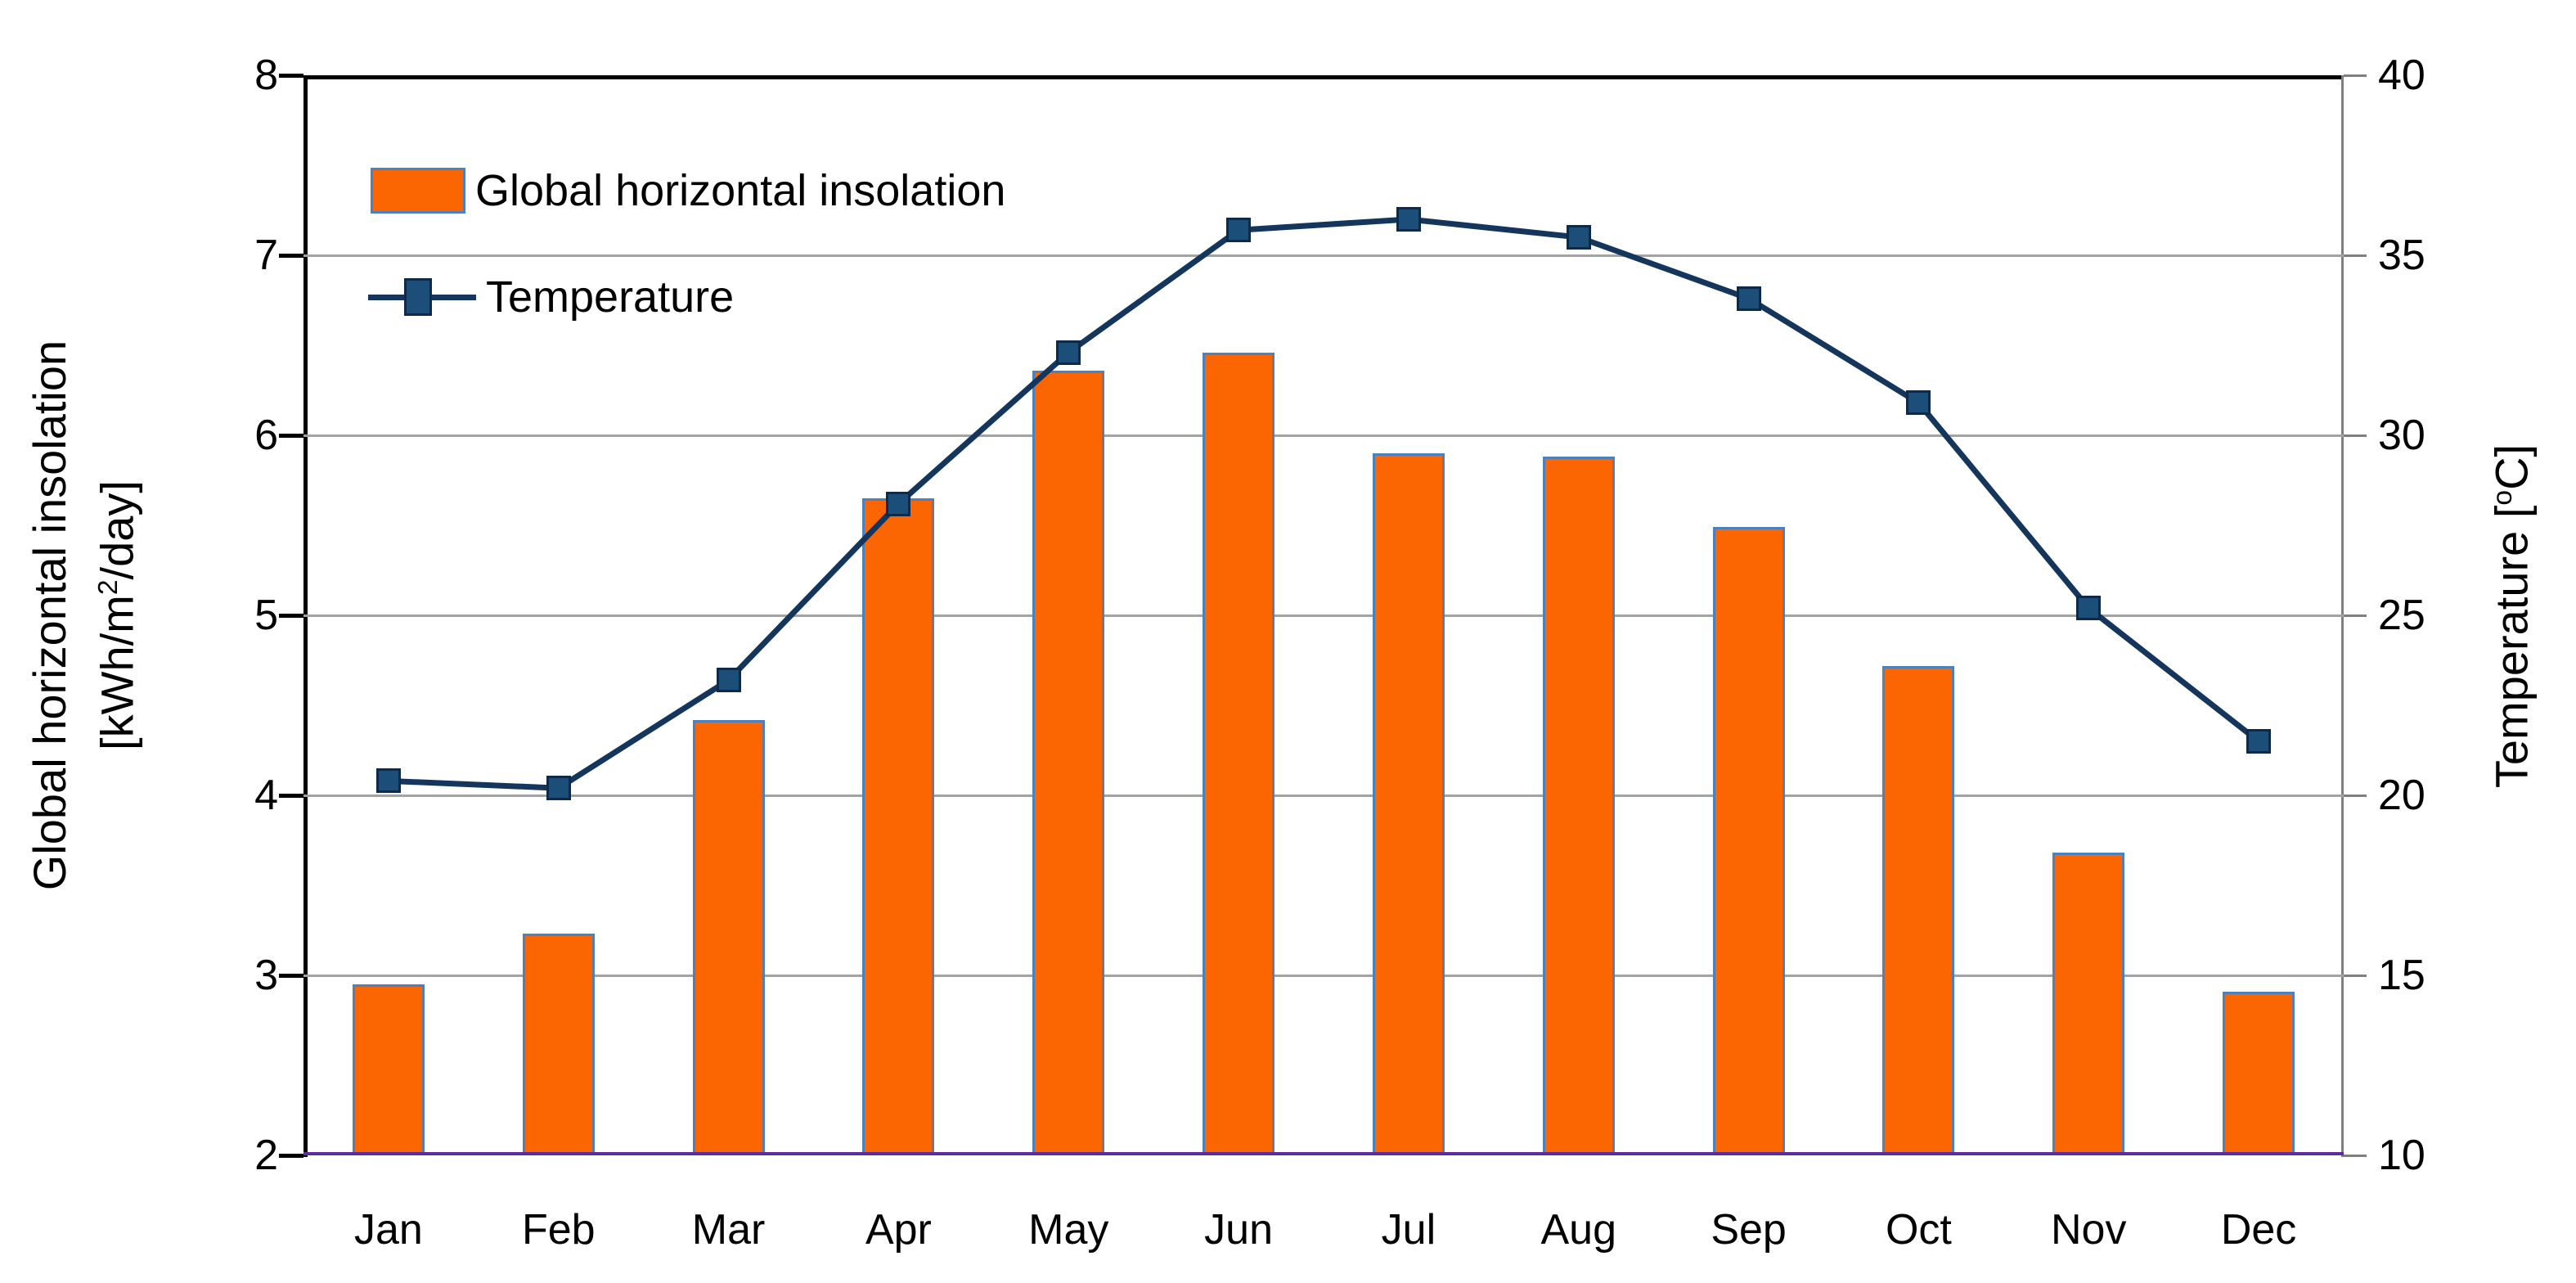  Describe the element at coordinates (729, 1230) in the screenshot. I see `x-axis-label-mar: Mar` at that location.